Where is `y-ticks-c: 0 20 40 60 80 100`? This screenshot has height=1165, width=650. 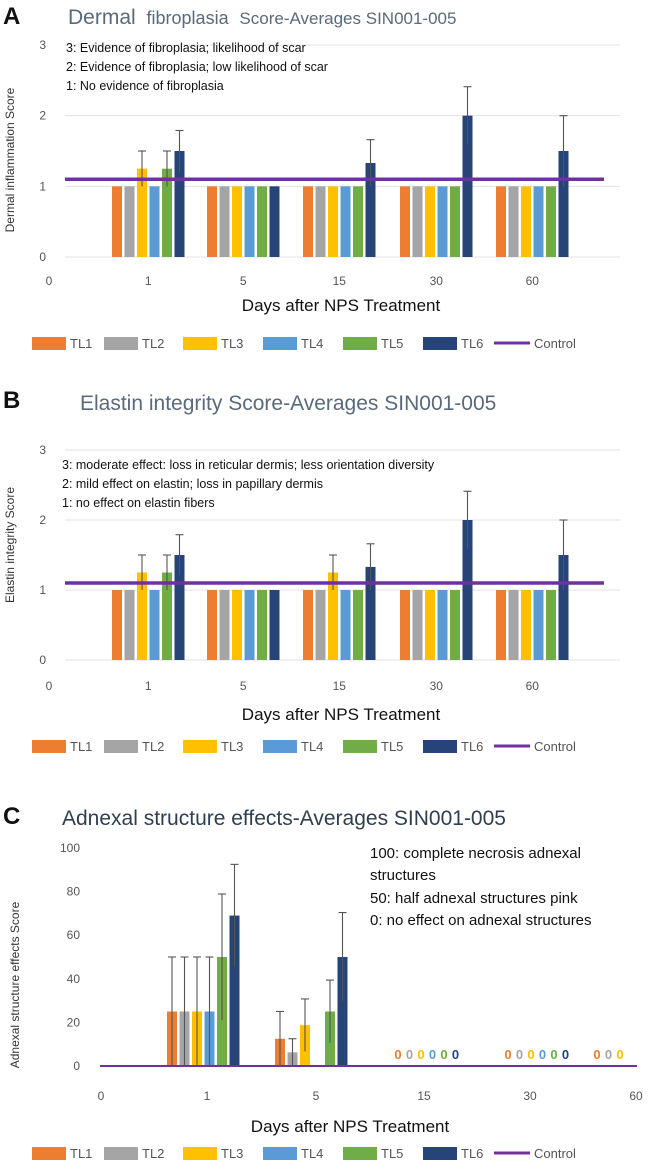
y-ticks-c: 0 20 40 60 80 100 is located at coordinates (70, 957).